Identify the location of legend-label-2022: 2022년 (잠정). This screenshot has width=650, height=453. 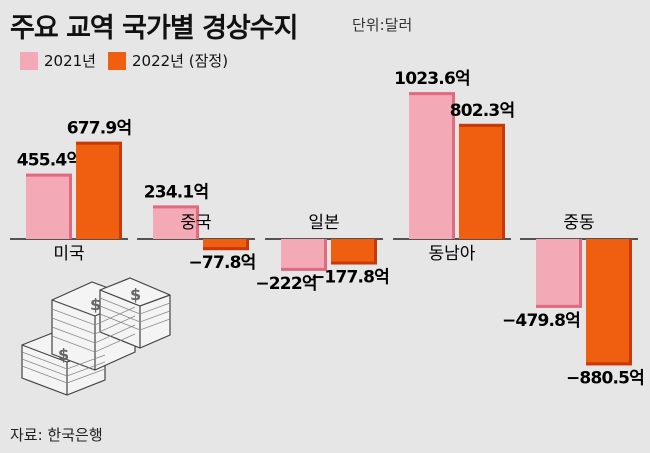
(180, 61).